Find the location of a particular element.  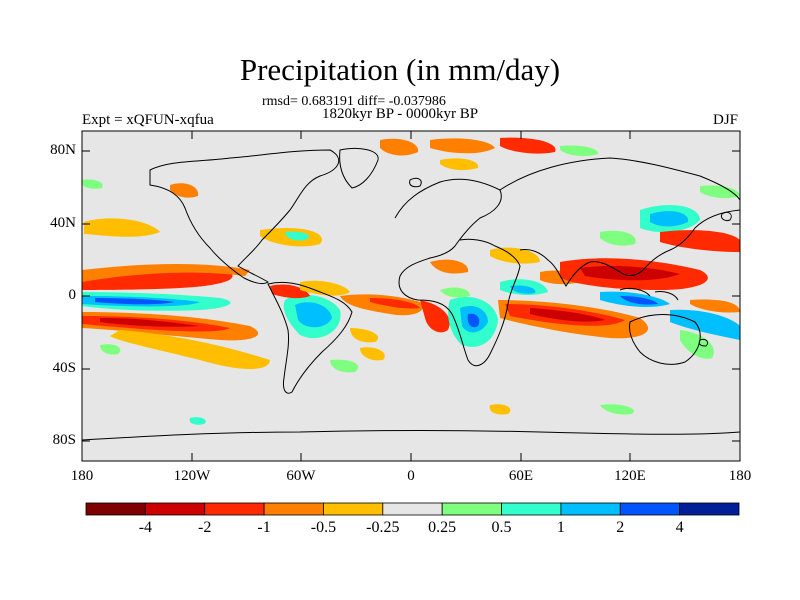

colorbar-label: -0.25 is located at coordinates (383, 527).